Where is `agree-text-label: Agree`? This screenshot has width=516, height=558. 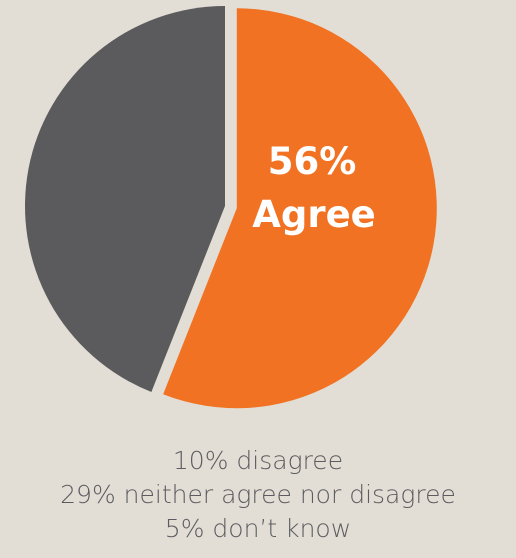
agree-text-label: Agree is located at coordinates (314, 214).